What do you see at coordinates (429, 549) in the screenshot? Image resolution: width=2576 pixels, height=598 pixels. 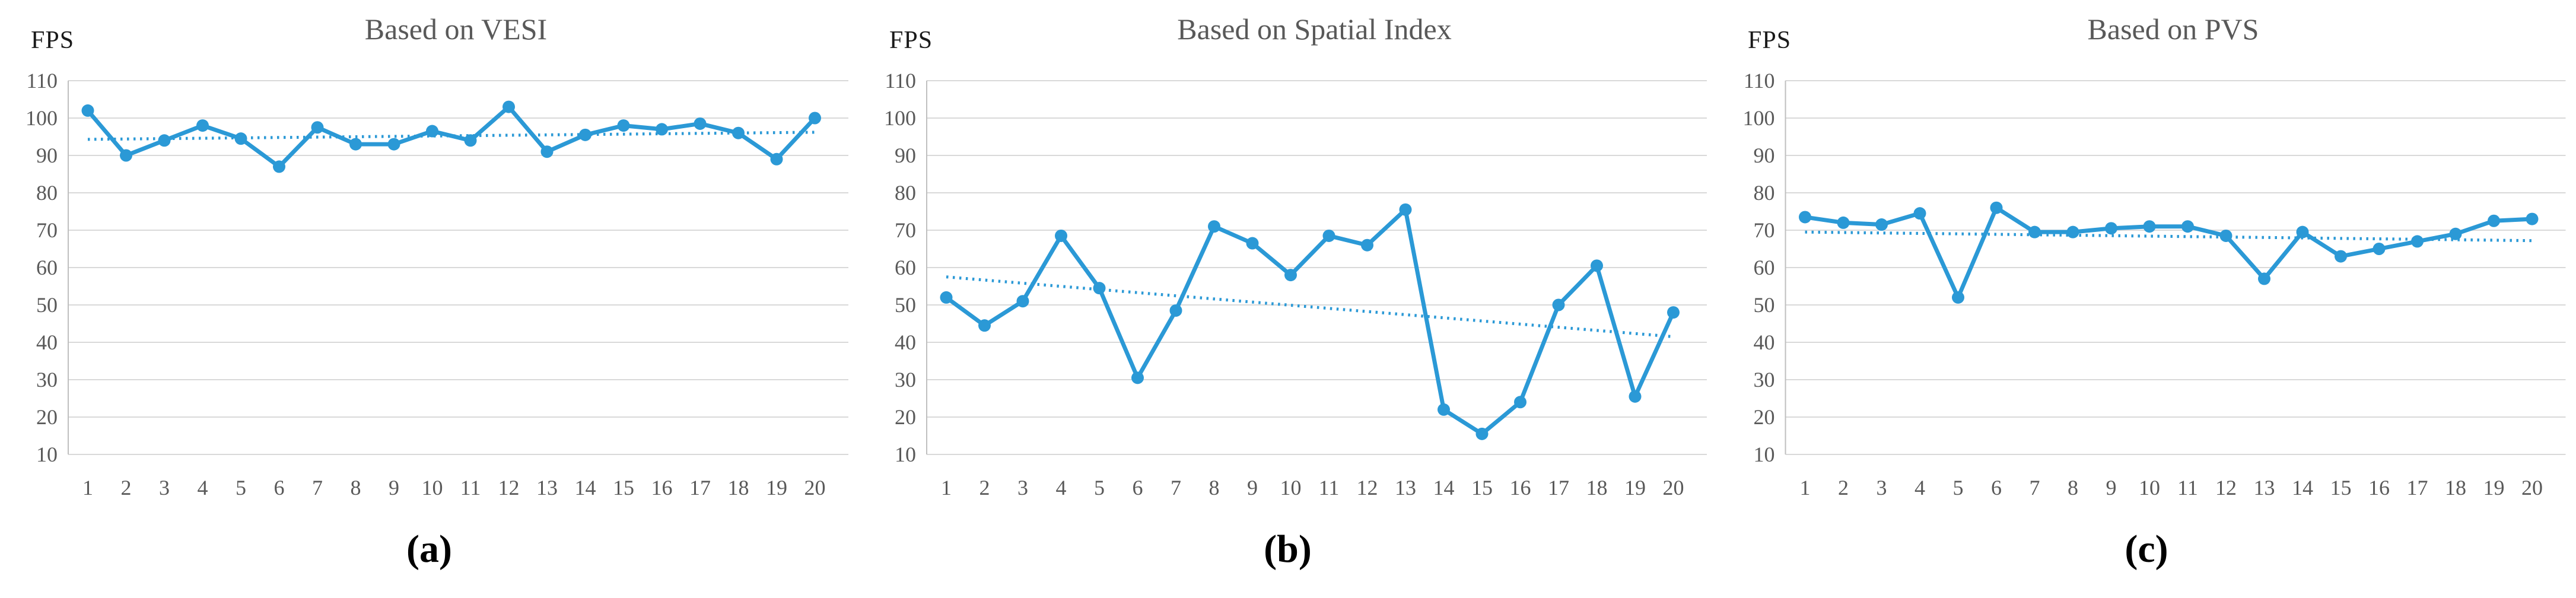 I see `chart-caption: (a)` at bounding box center [429, 549].